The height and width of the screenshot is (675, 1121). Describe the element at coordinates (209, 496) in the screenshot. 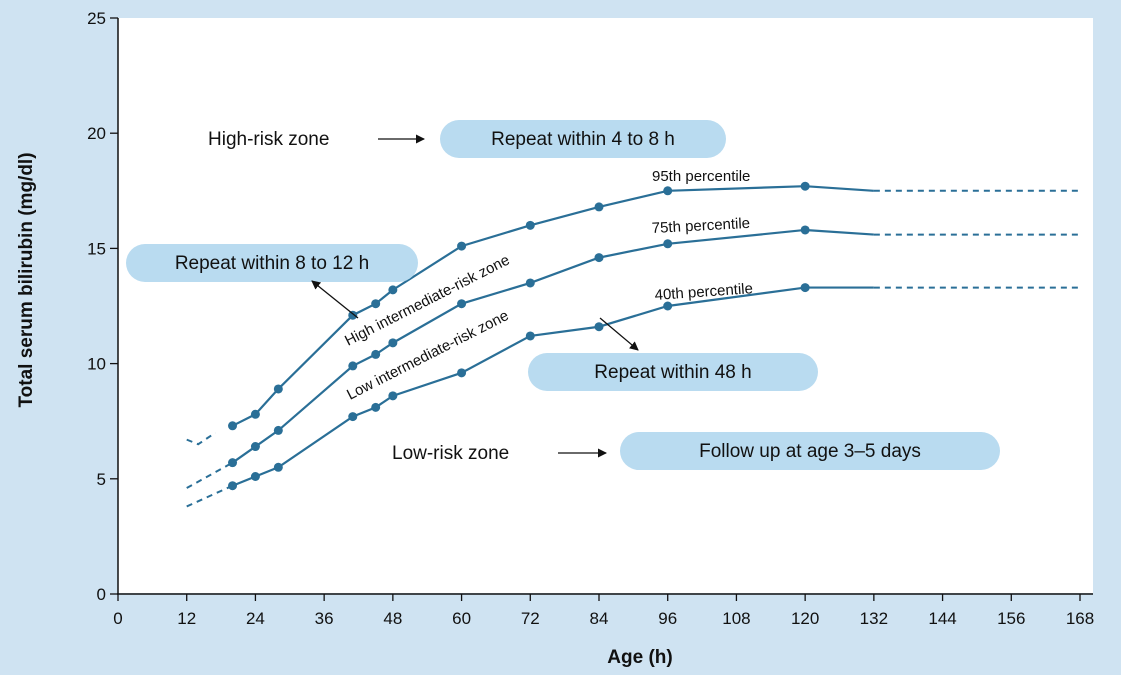

I see `series-lead-in-40th` at that location.